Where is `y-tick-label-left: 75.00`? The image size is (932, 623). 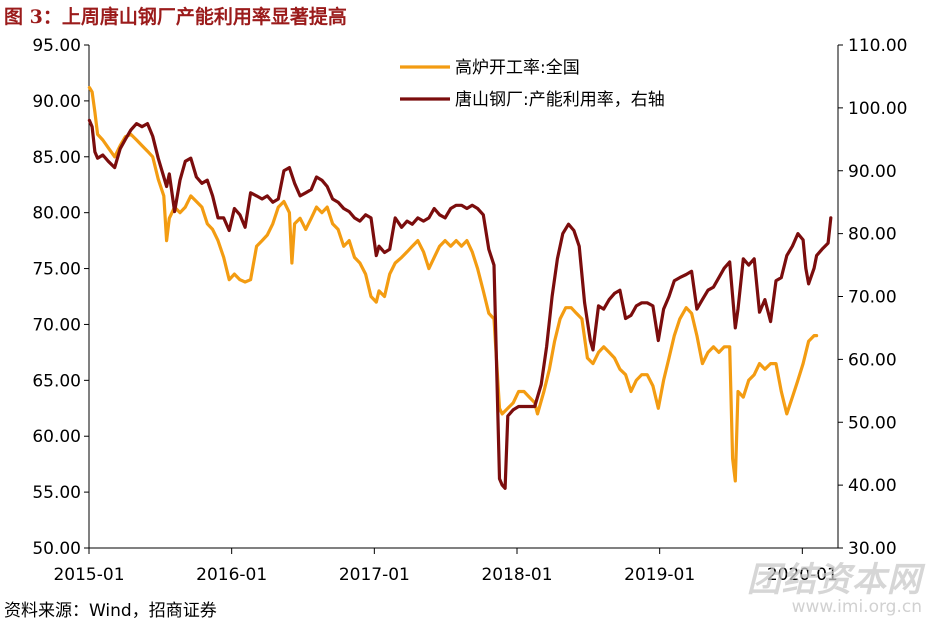
y-tick-label-left: 75.00 is located at coordinates (56, 270).